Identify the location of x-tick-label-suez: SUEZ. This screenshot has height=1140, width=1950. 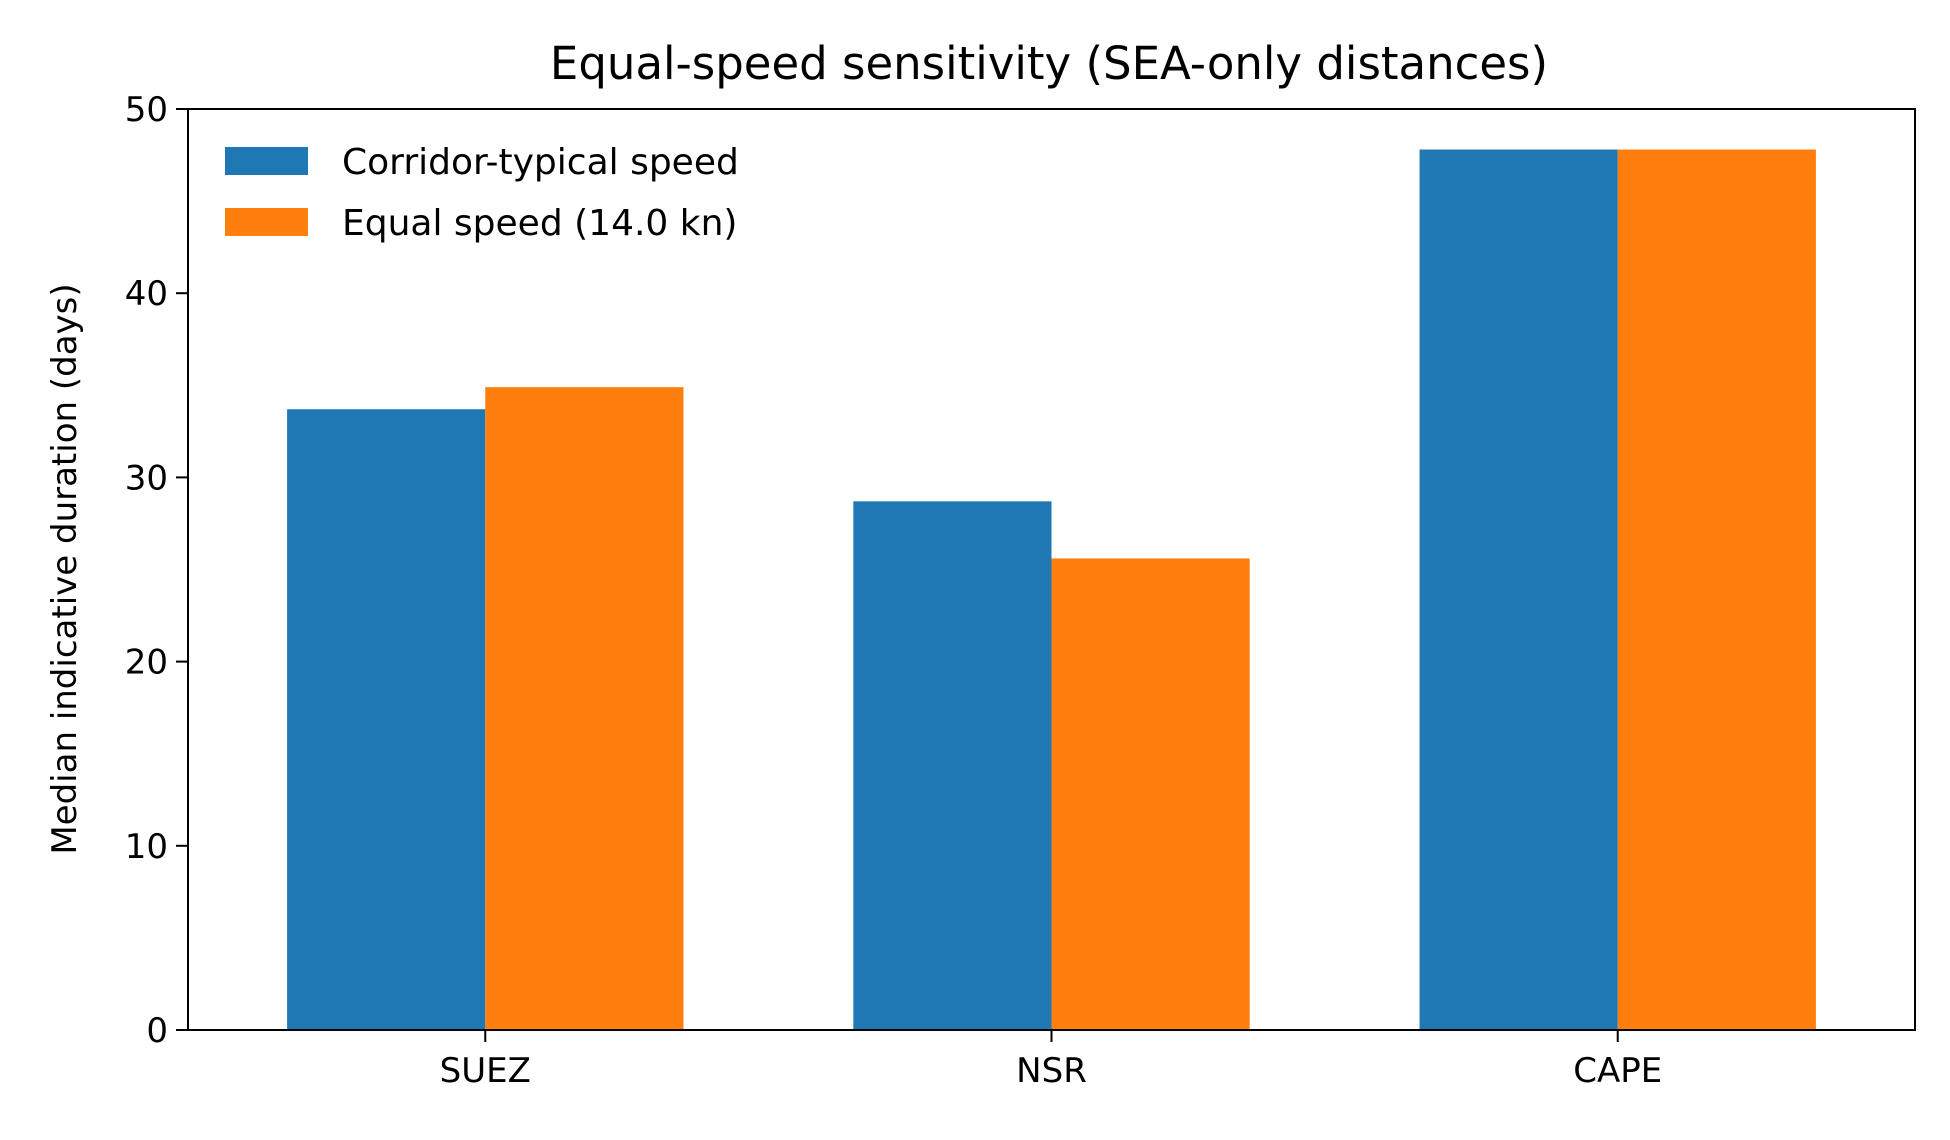
(485, 1071).